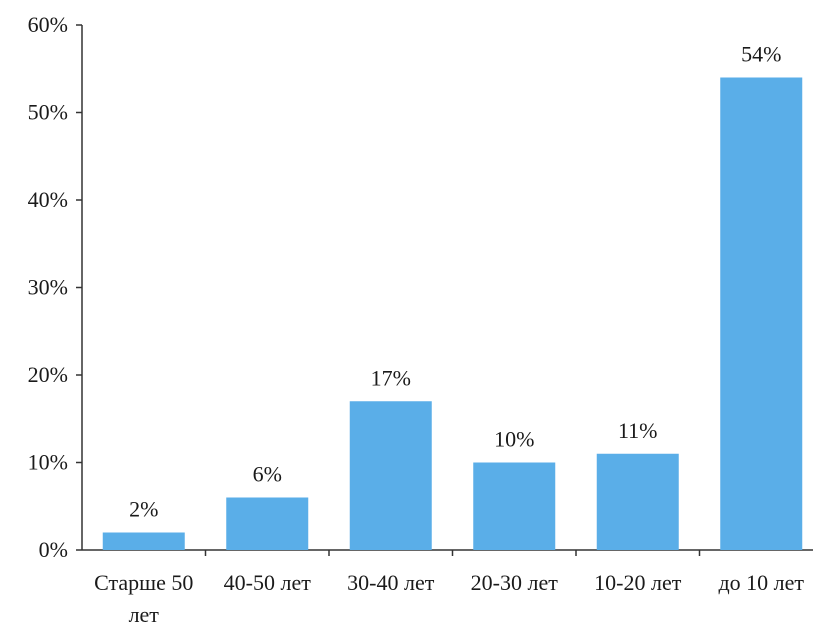 Image resolution: width=813 pixels, height=623 pixels. I want to click on data-label: 11%, so click(638, 430).